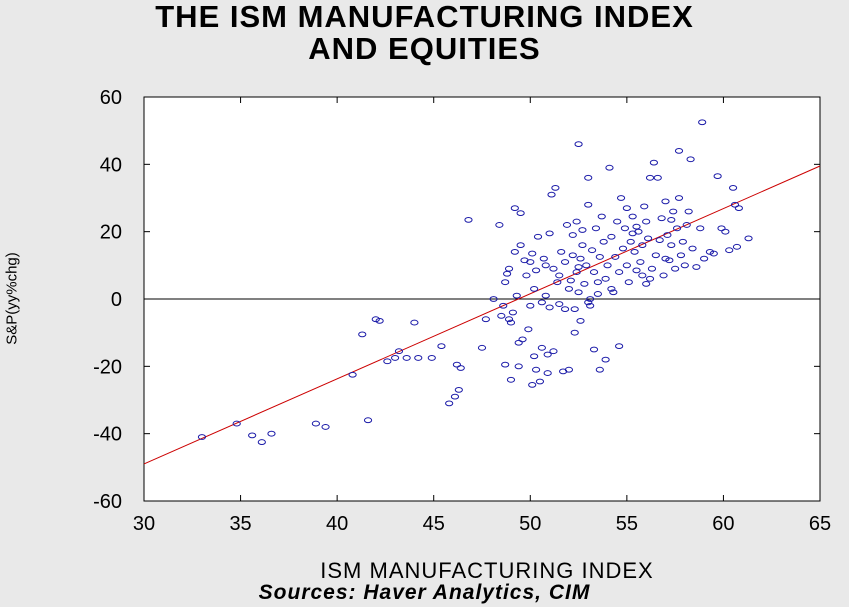 This screenshot has width=849, height=607. I want to click on x-tick-label: 65, so click(820, 524).